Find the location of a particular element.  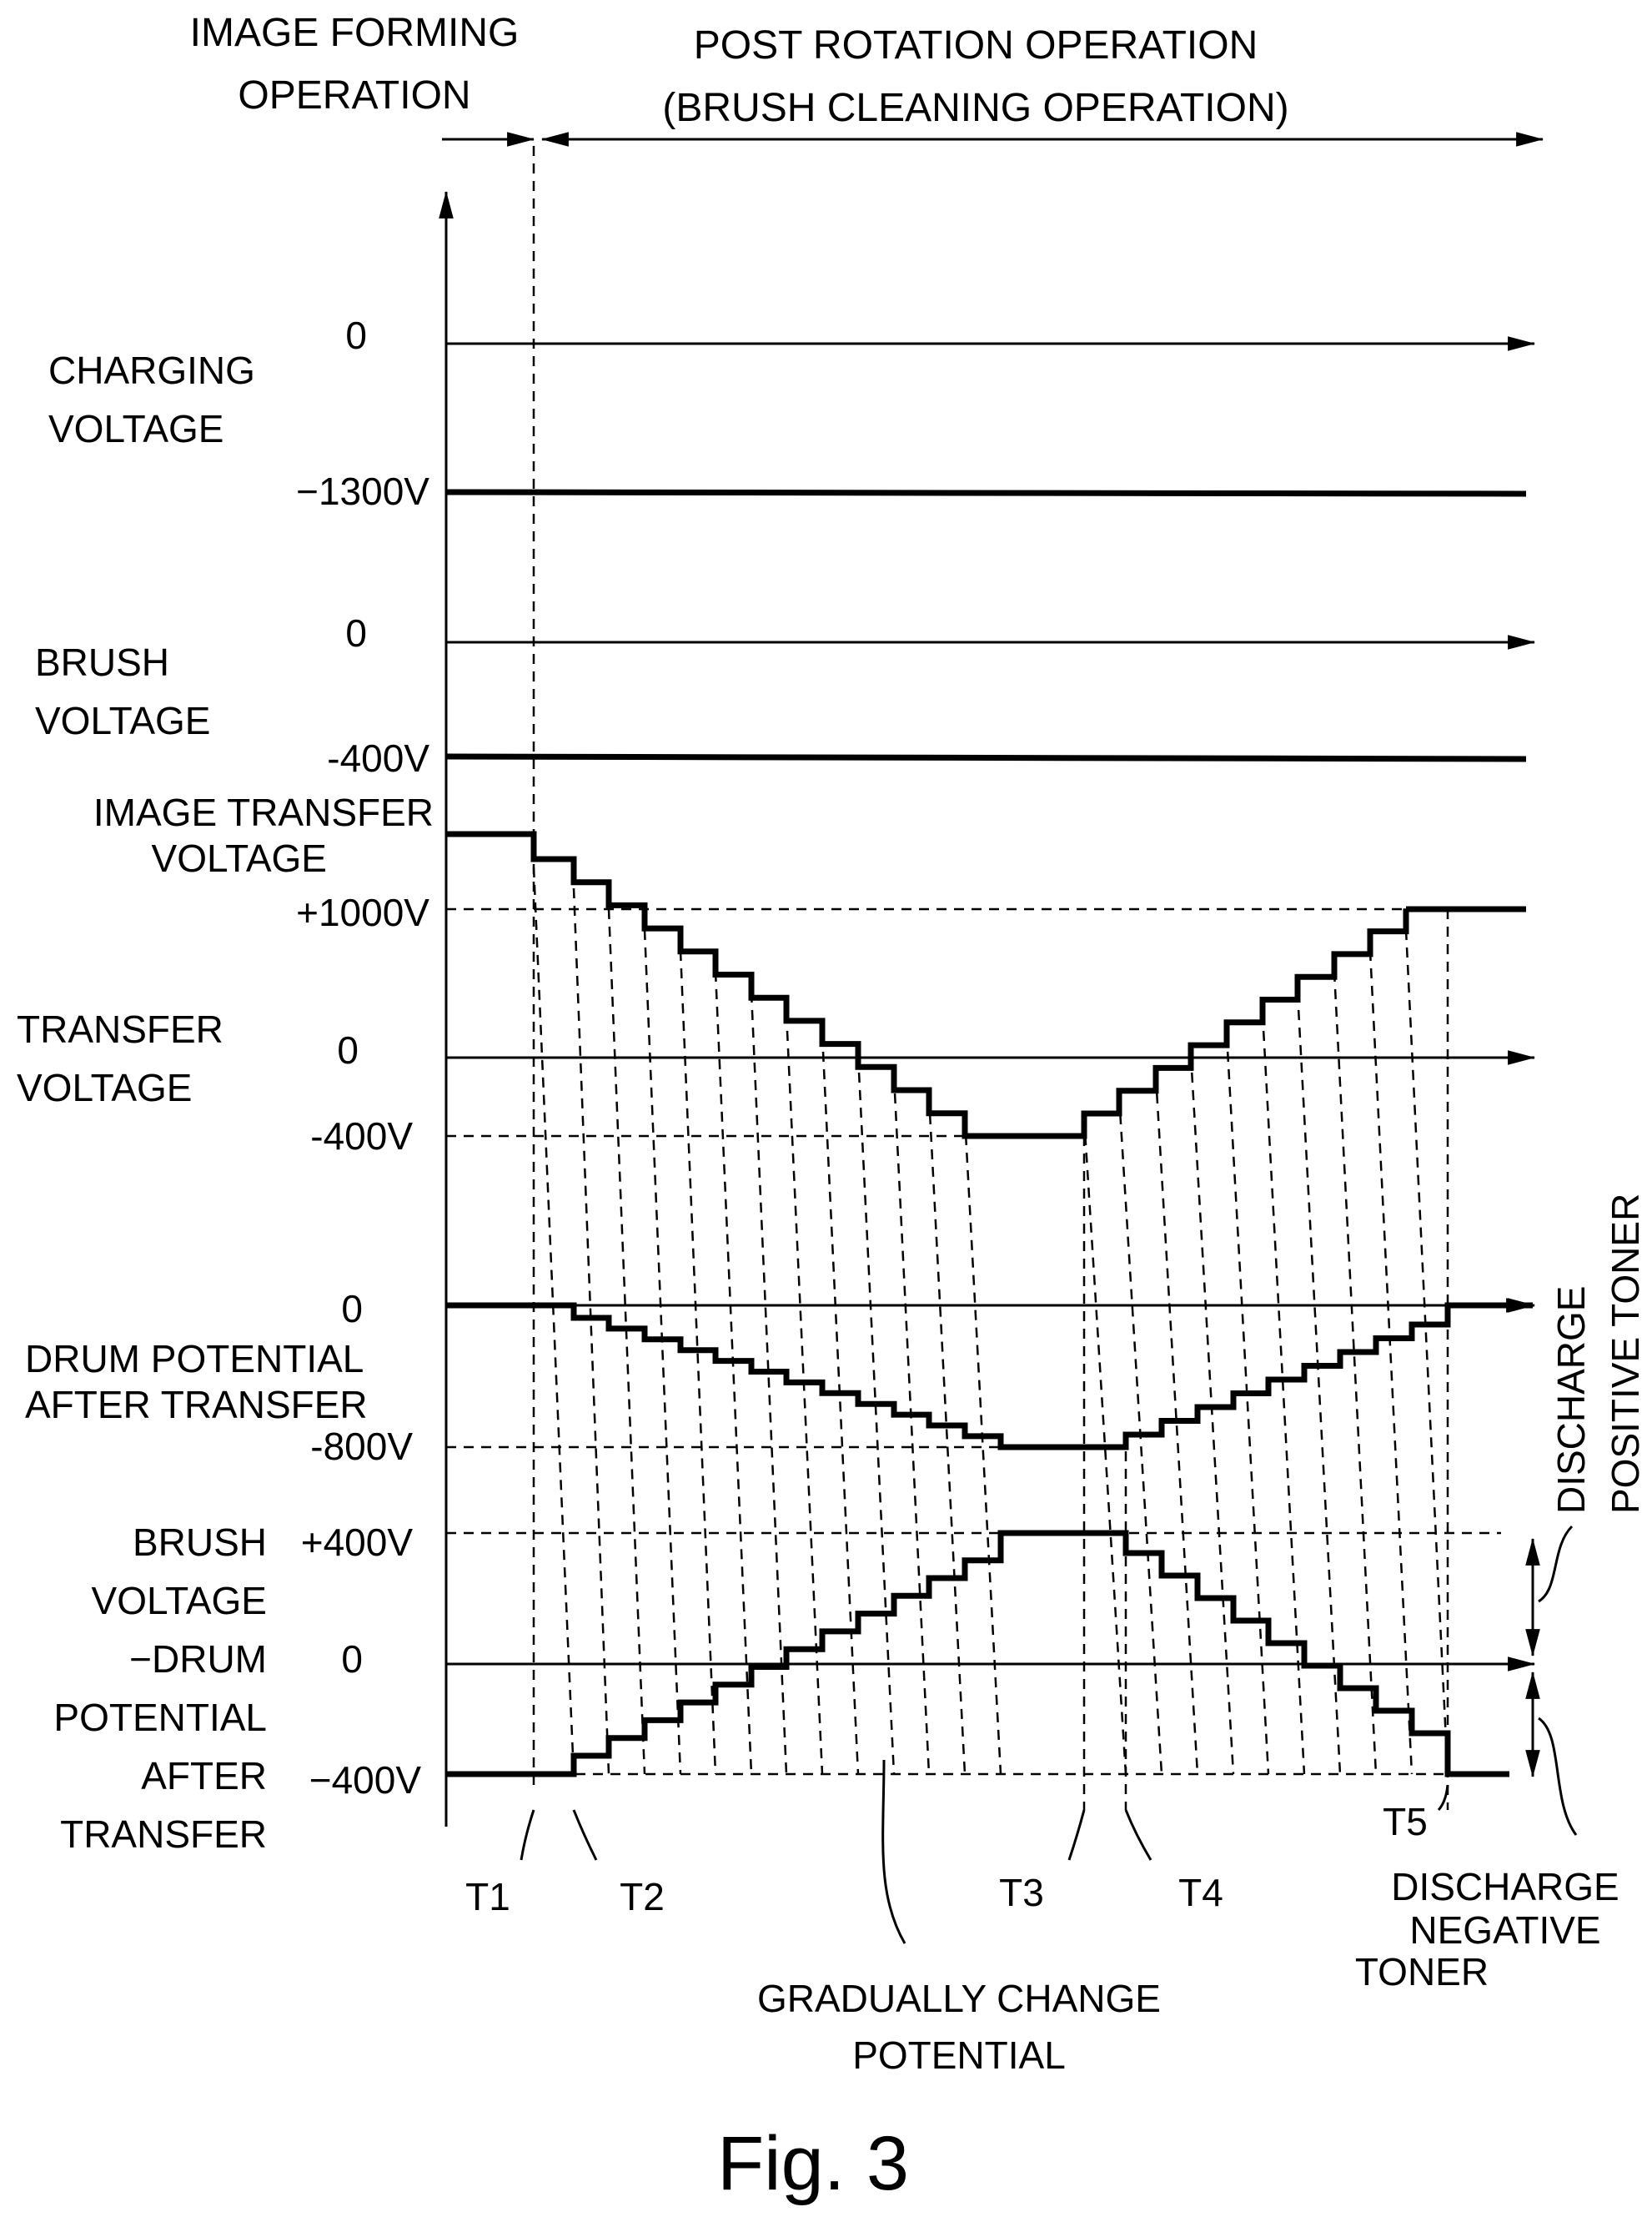

discharge-negative-line3: TONER is located at coordinates (1422, 1971).